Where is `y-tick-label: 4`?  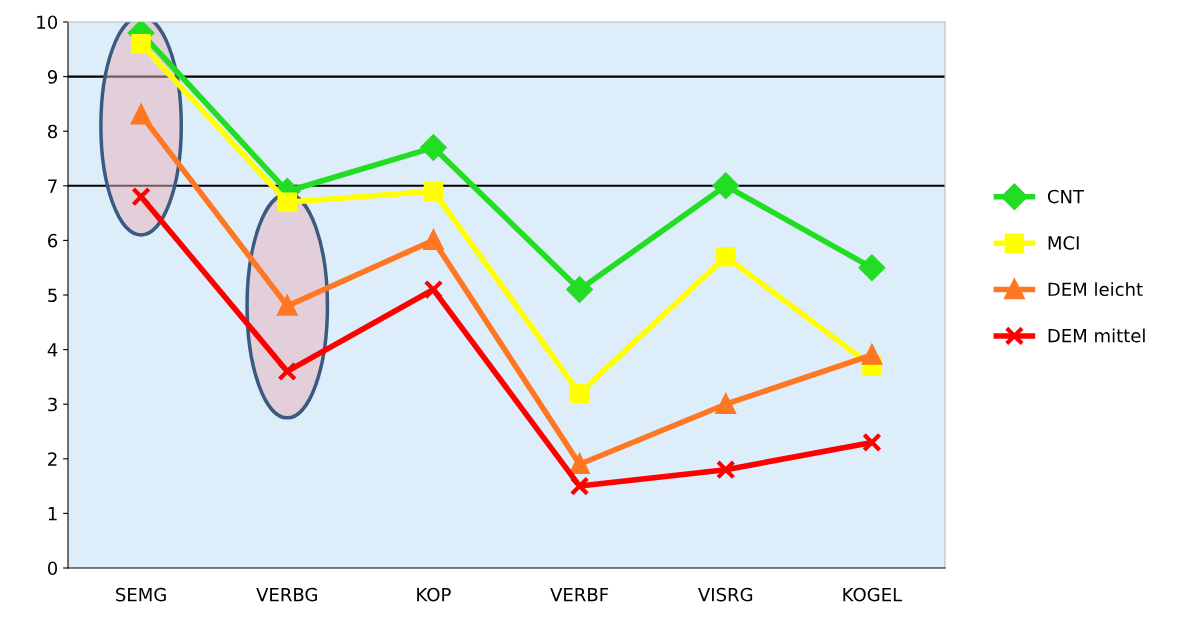
y-tick-label: 4 is located at coordinates (52, 350).